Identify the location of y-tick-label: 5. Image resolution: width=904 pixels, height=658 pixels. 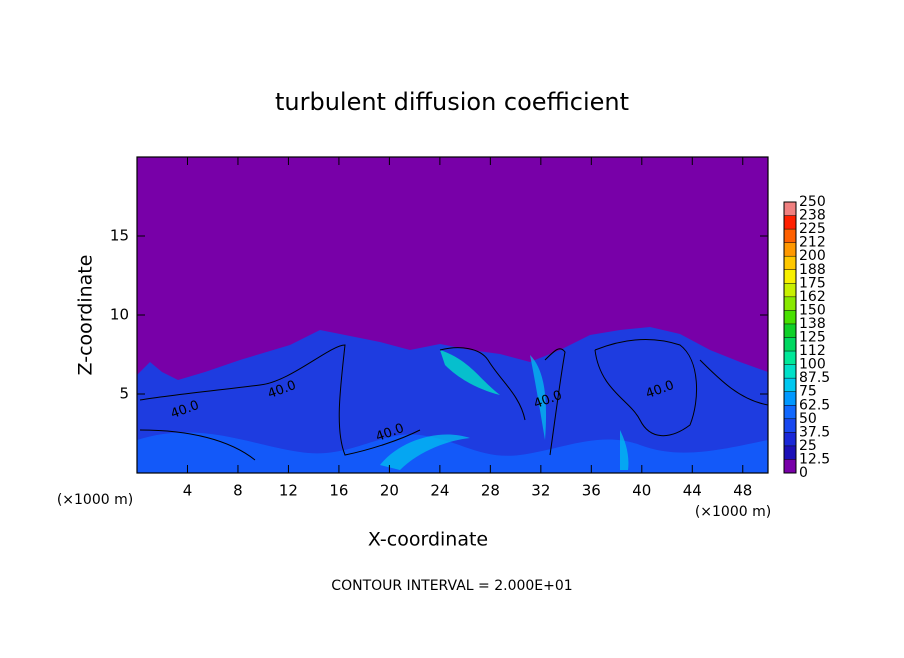
(124, 394).